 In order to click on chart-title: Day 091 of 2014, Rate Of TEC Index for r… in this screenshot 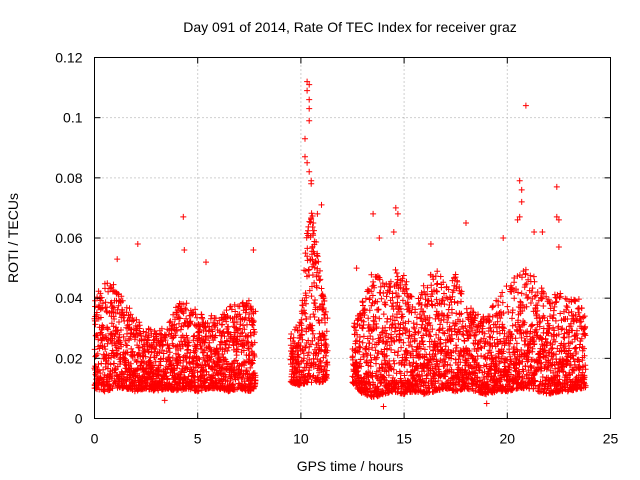, I will do `click(350, 27)`.